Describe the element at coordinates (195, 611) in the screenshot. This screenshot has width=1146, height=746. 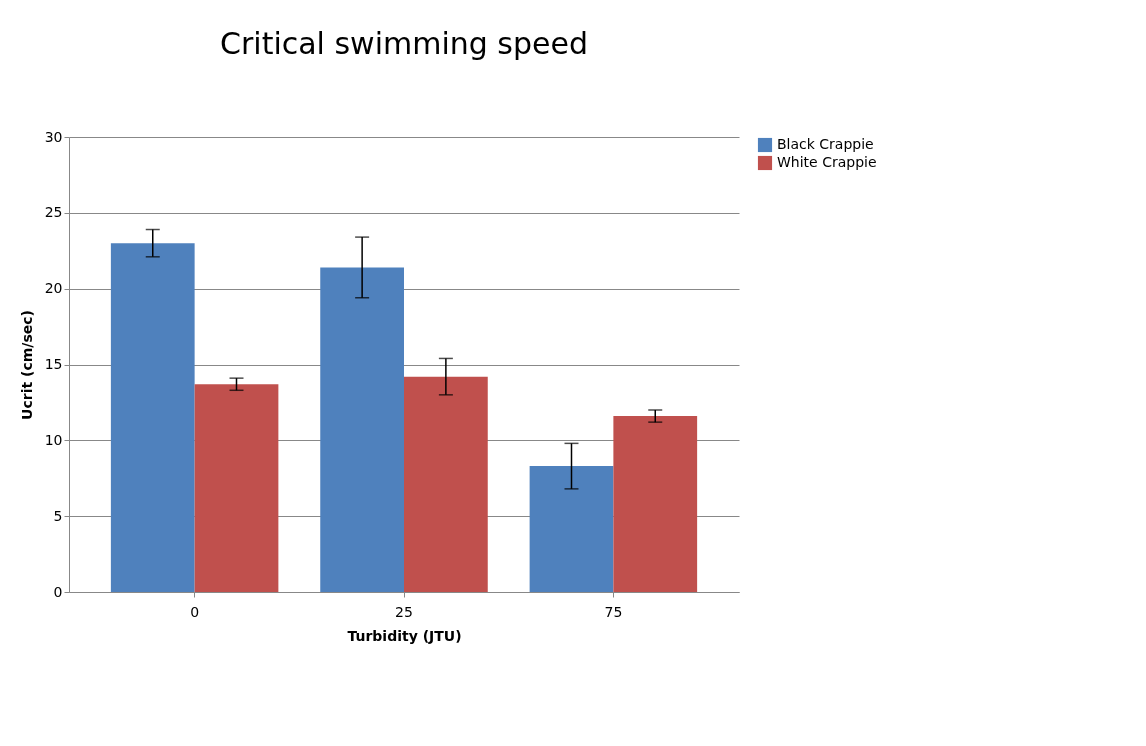
I see `x-tick-label: 0` at that location.